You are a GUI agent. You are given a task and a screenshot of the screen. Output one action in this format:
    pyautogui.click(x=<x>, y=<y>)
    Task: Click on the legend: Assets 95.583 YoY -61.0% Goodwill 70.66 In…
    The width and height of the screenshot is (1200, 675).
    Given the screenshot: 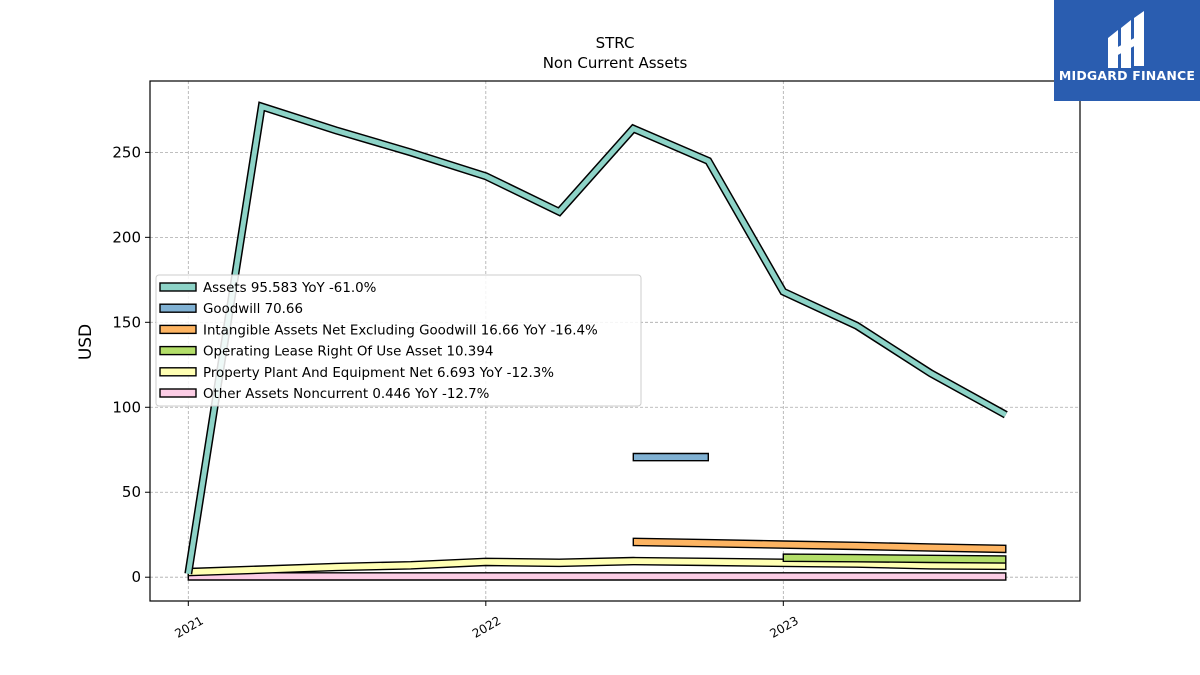 What is the action you would take?
    pyautogui.click(x=398, y=340)
    